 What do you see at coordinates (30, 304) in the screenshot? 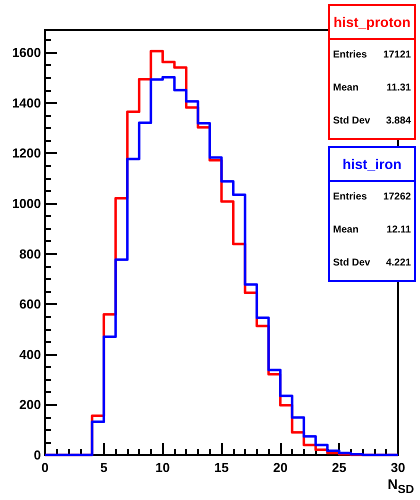
I see `y-tick-label: 600` at bounding box center [30, 304].